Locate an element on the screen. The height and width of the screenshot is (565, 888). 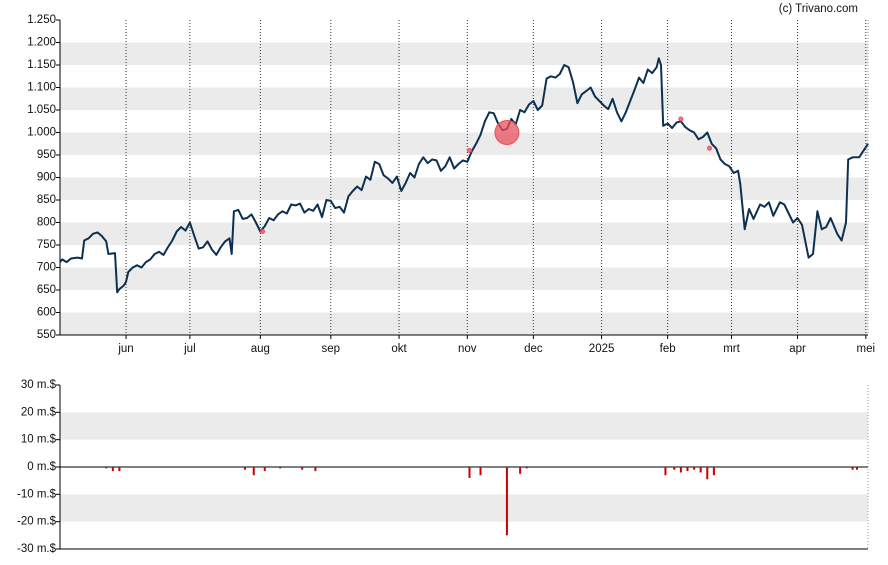
x-tick-label: aug is located at coordinates (260, 349).